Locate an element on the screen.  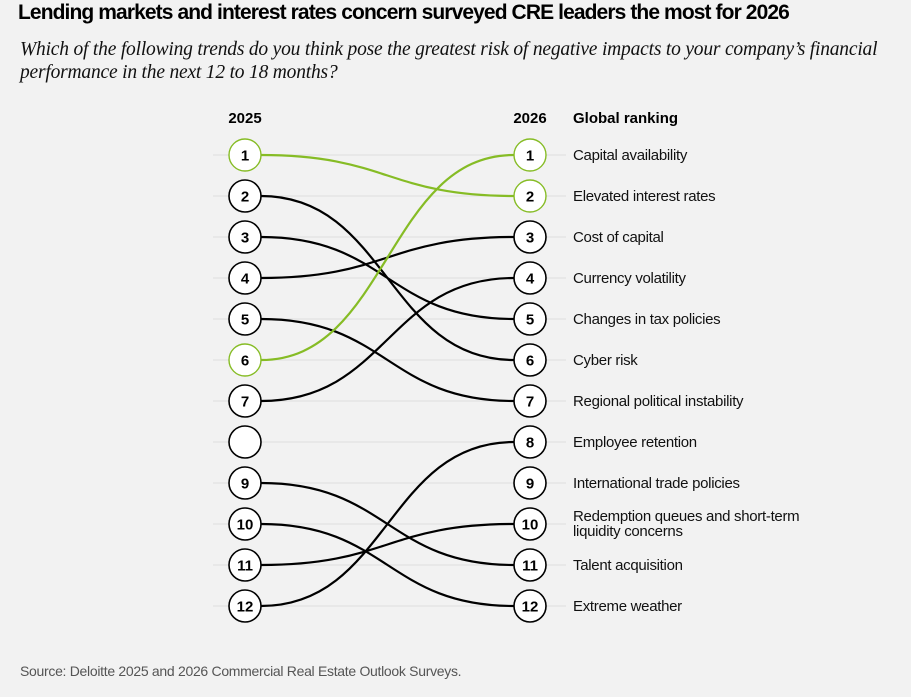
node-2026-rank-12: 12 is located at coordinates (530, 606).